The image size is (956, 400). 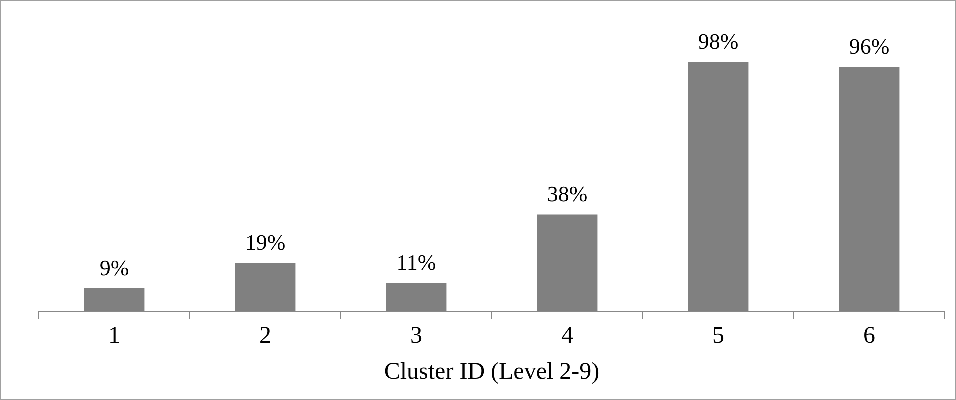 I want to click on data-label: 11%, so click(x=416, y=263).